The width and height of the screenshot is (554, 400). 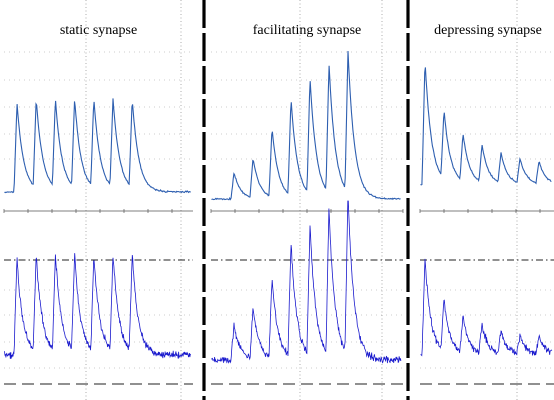 What do you see at coordinates (307, 30) in the screenshot?
I see `chart-title: facilitating synapse` at bounding box center [307, 30].